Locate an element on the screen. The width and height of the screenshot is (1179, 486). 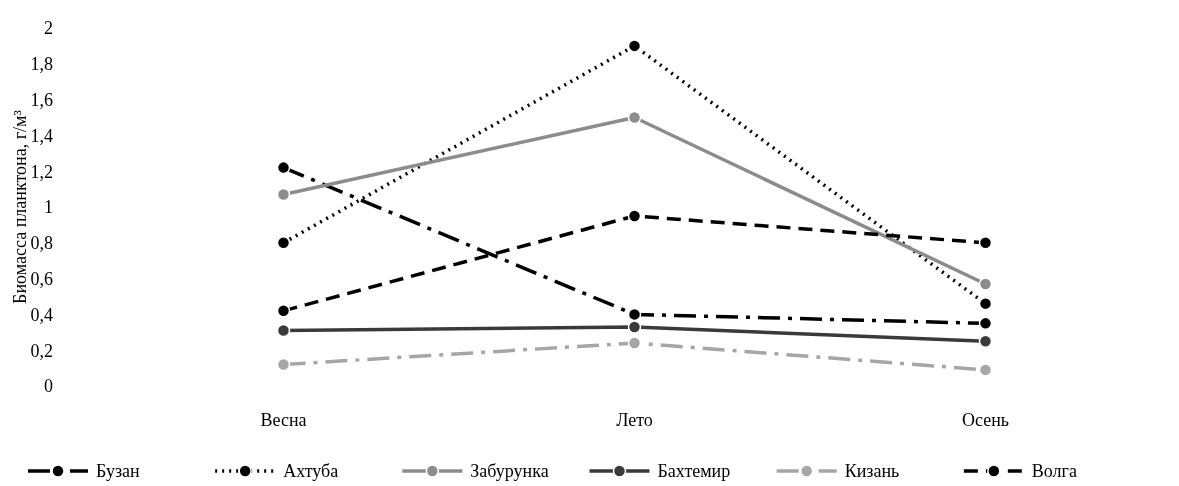
y-tick-label: 1,8 is located at coordinates (41, 64).